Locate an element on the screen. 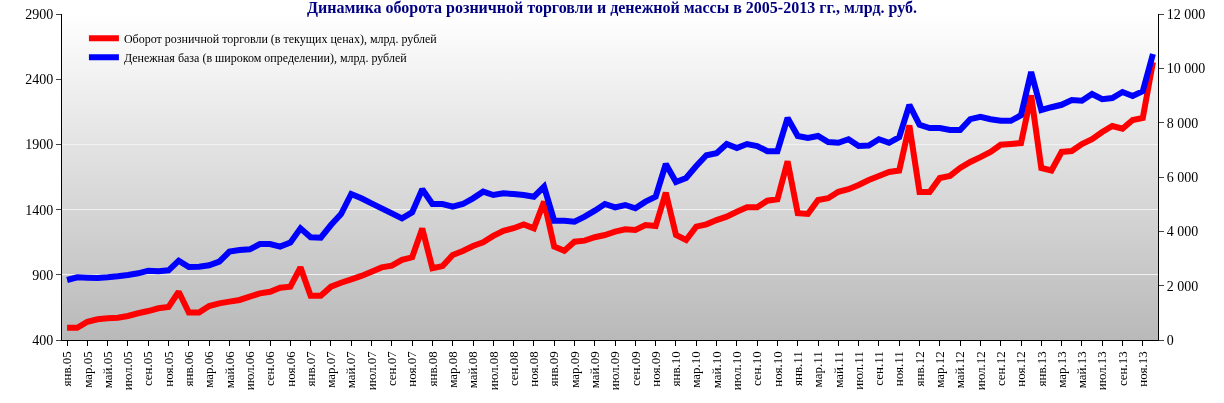 The height and width of the screenshot is (403, 1224). x-tick-label: май.07 is located at coordinates (351, 369).